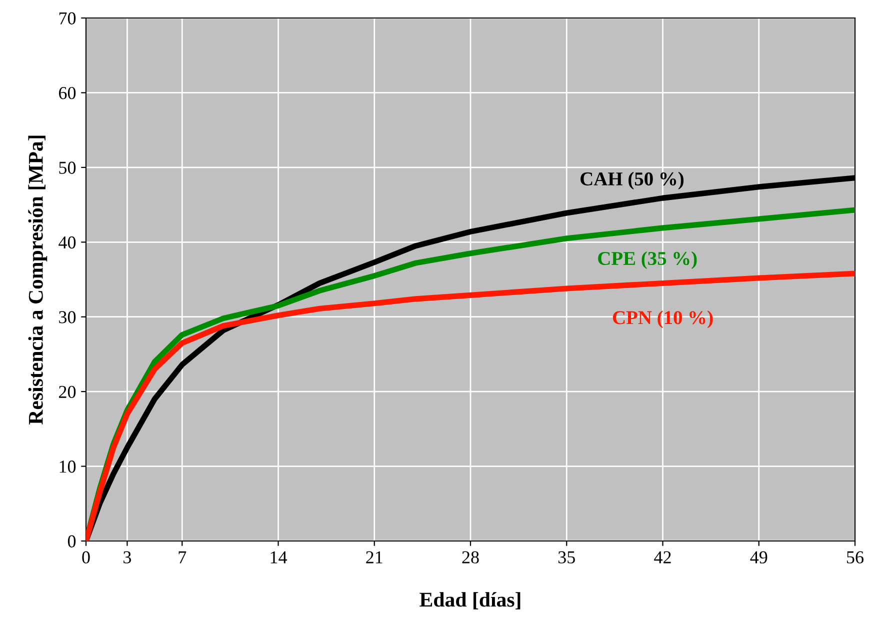 The height and width of the screenshot is (632, 876). Describe the element at coordinates (855, 557) in the screenshot. I see `x-tick-label: 56` at that location.